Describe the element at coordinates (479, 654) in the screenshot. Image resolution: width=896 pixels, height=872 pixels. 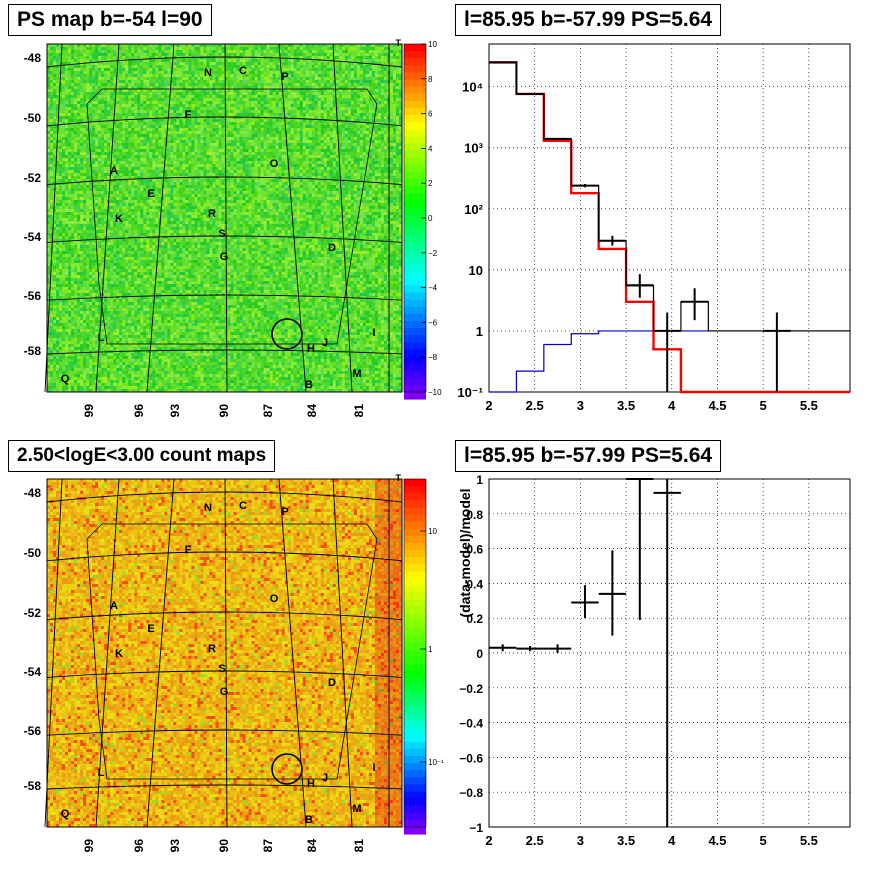
I see `y-tick-label: 0` at that location.